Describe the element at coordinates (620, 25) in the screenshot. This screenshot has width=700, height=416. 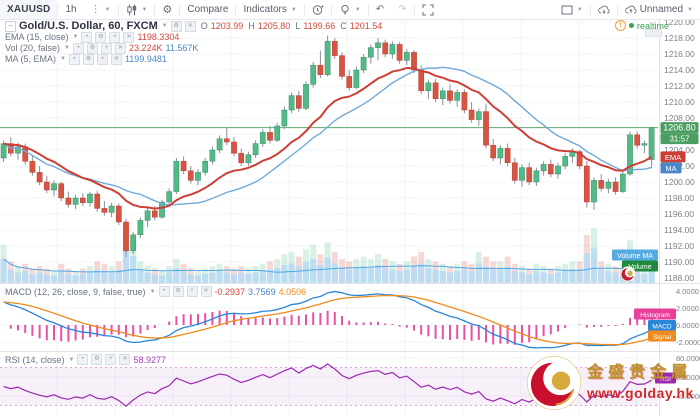
I see `data-warning-icon: !` at that location.